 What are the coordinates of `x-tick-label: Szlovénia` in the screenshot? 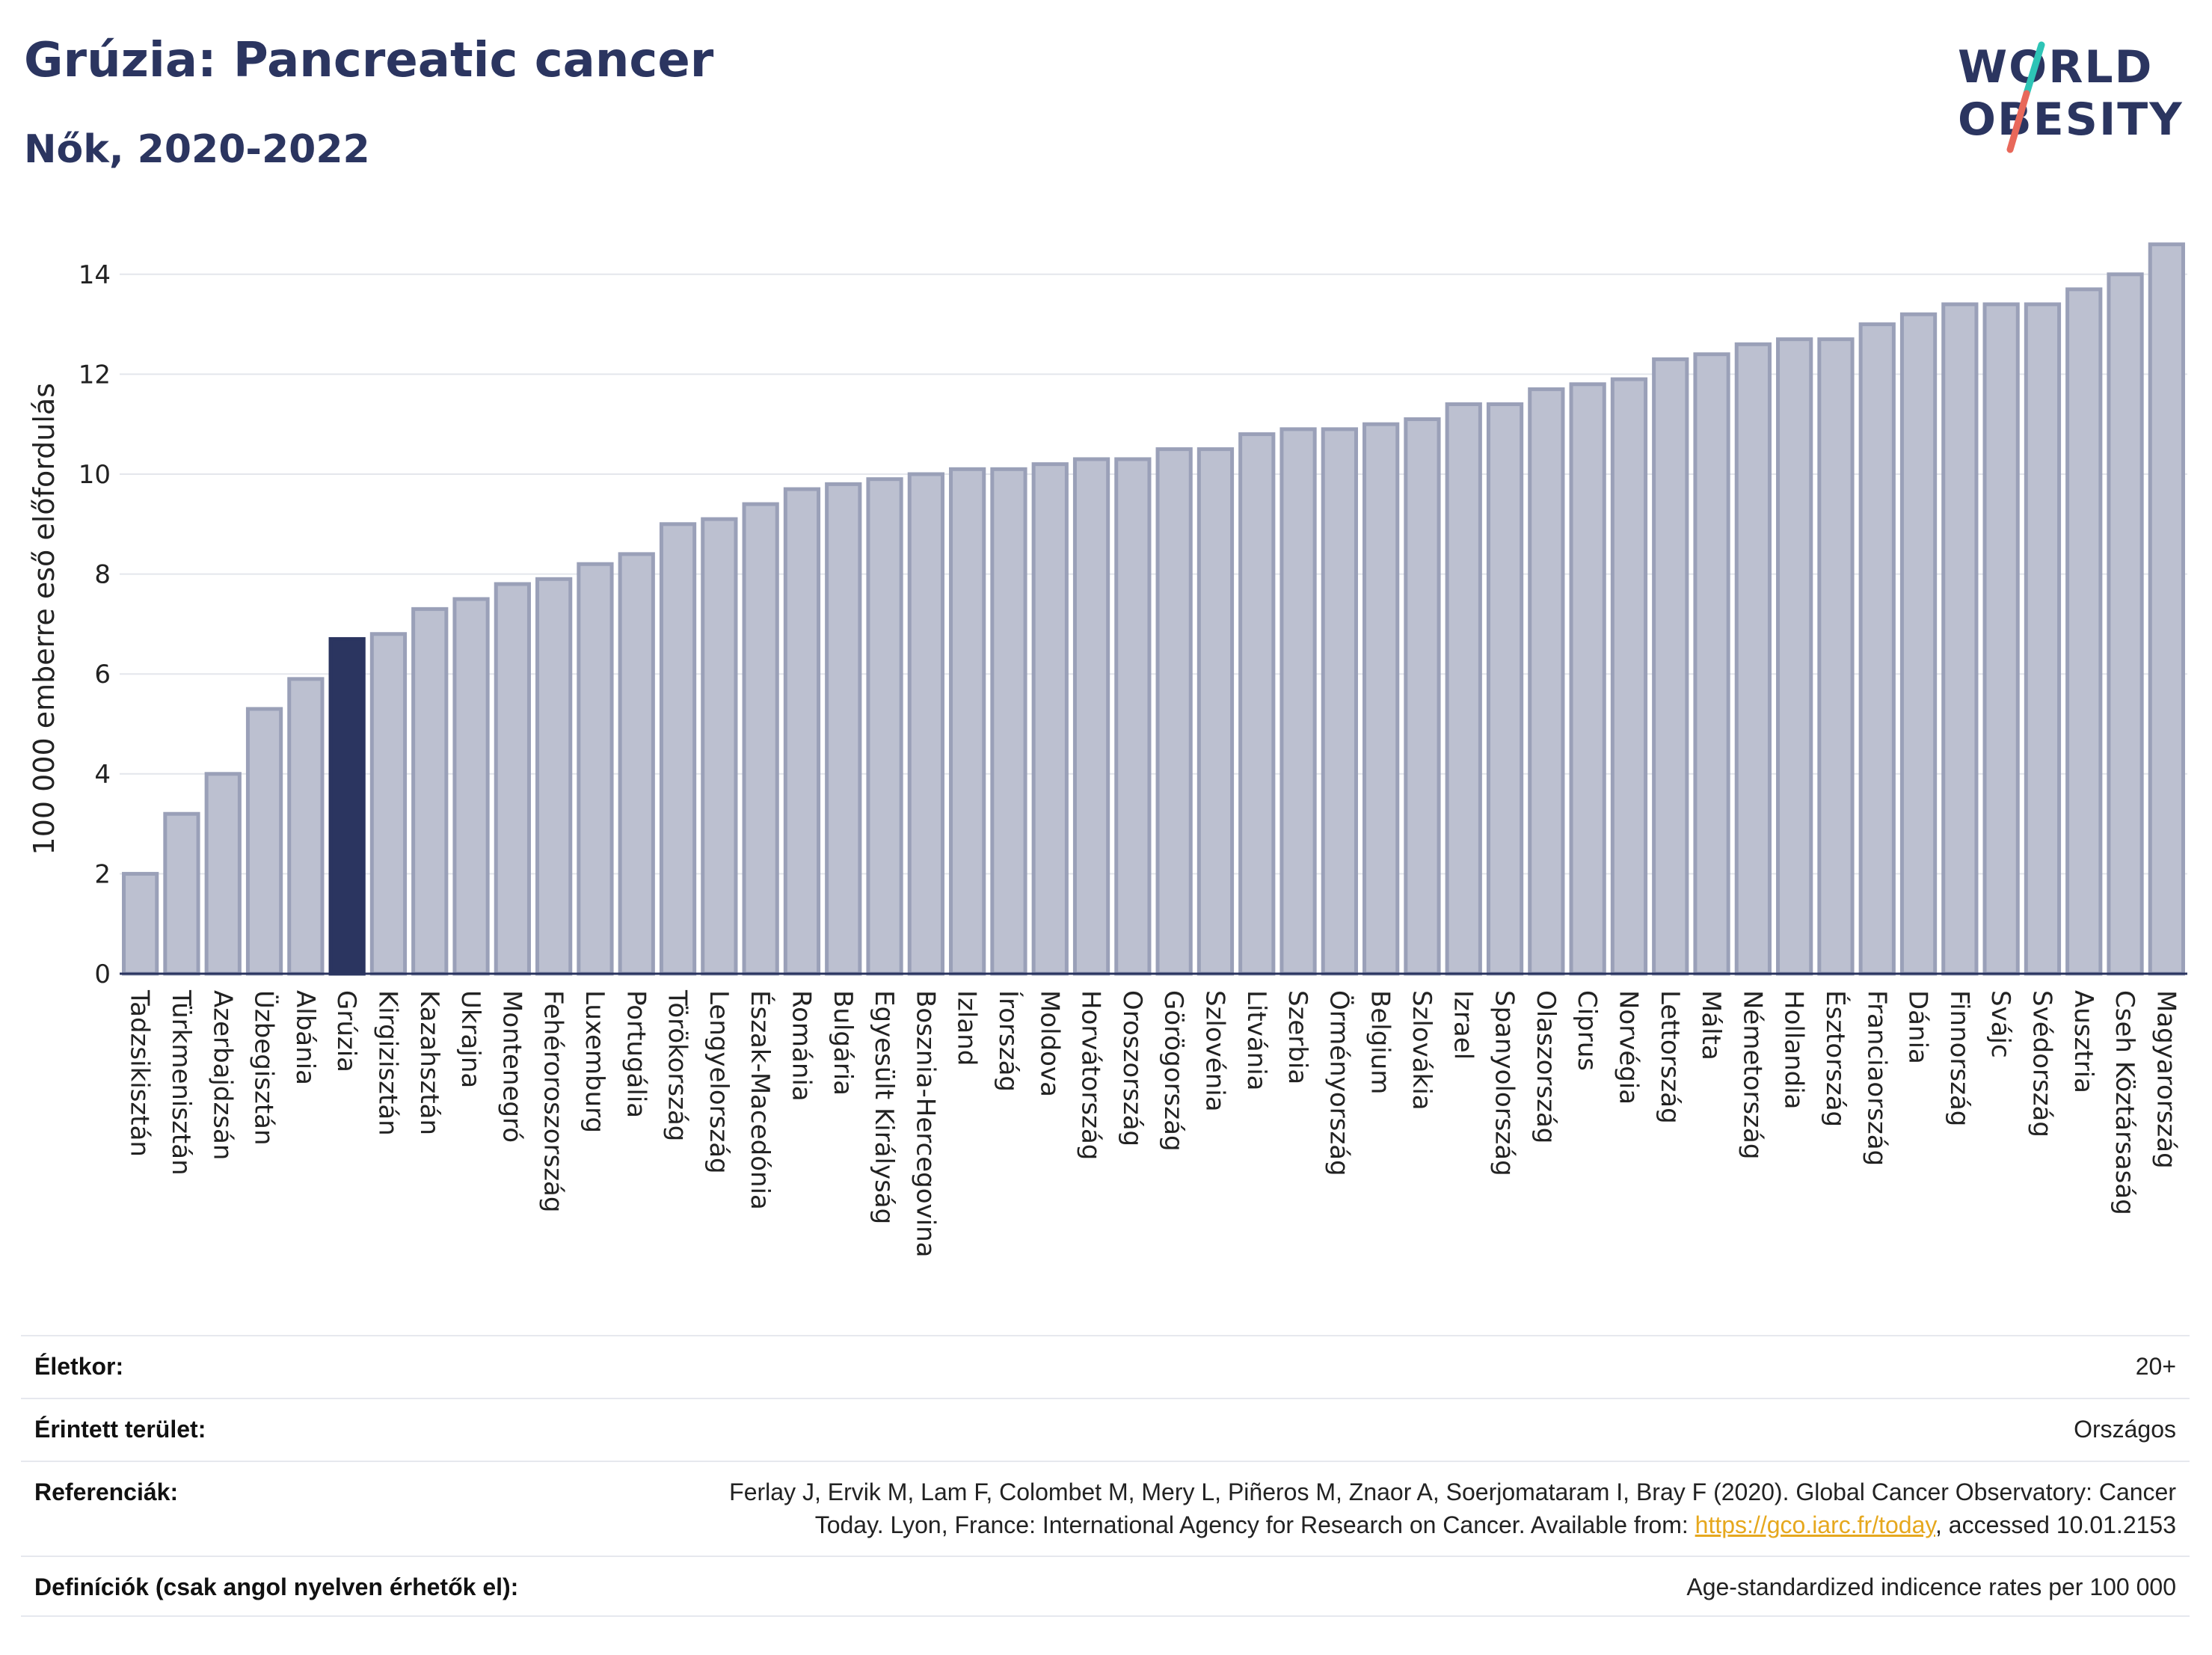 It's located at (1214, 1051).